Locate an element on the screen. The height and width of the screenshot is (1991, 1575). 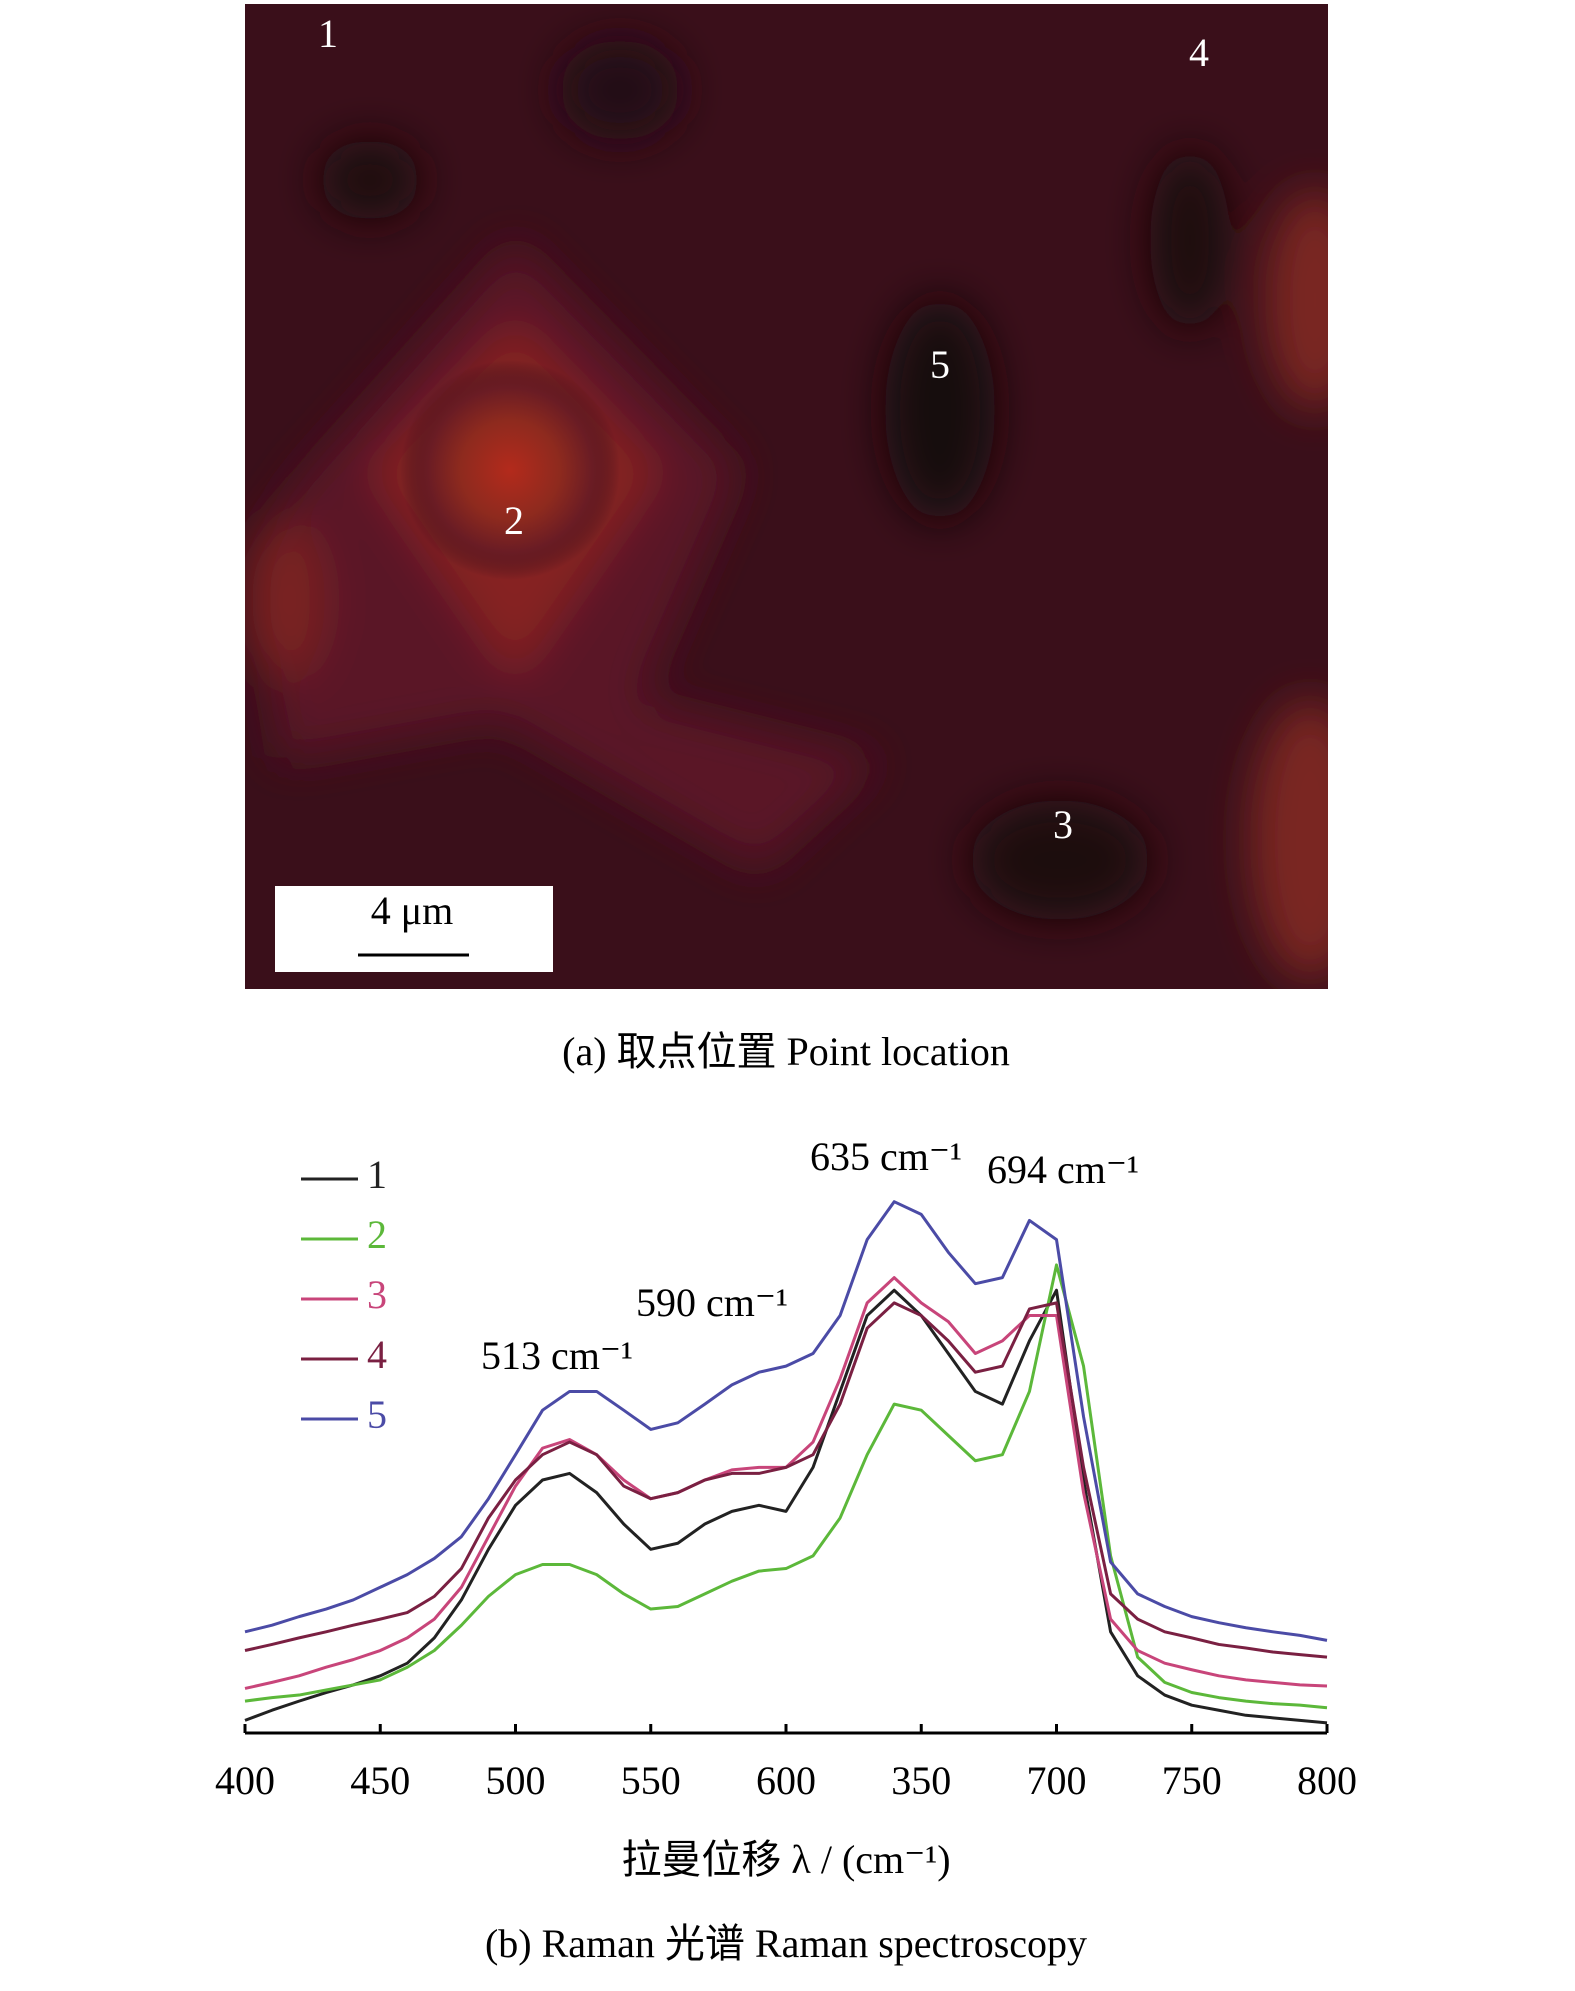
legend-label: 1 is located at coordinates (377, 1174).